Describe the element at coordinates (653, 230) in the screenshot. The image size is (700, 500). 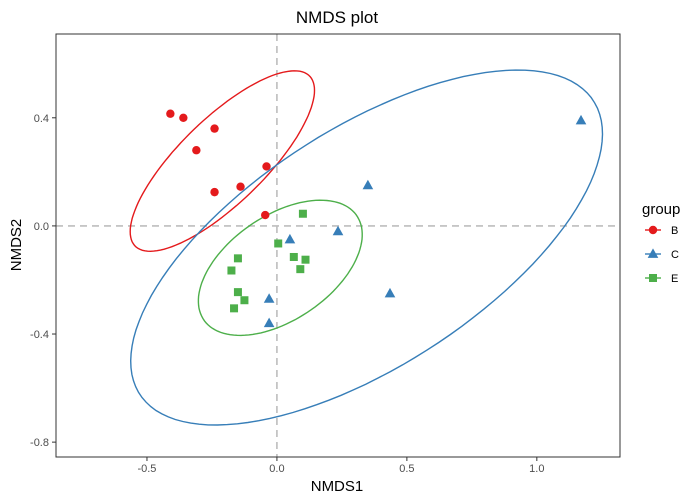
I see `legend-marker-B` at that location.